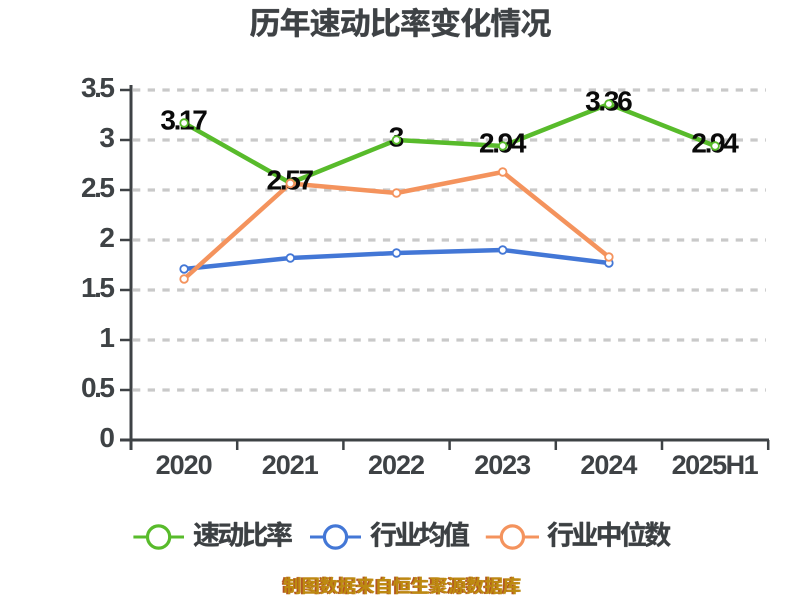 The image size is (800, 605). What do you see at coordinates (98, 387) in the screenshot?
I see `svg-text: 0.5` at bounding box center [98, 387].